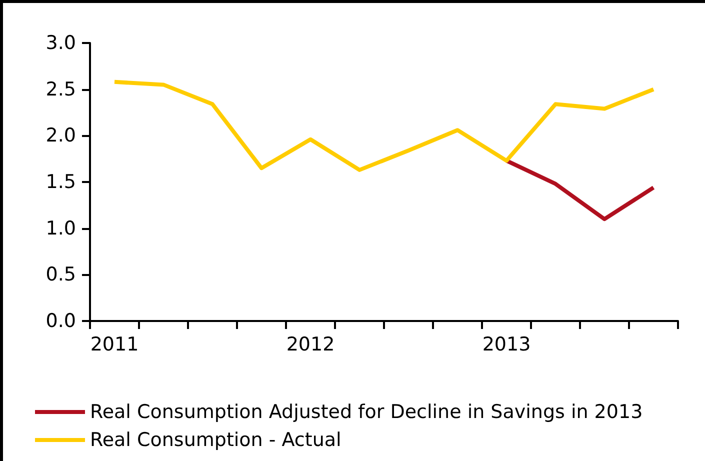 The image size is (705, 461). What do you see at coordinates (366, 412) in the screenshot?
I see `legend-label: Real Consumption Adjusted for Decline in Savings in 2013` at bounding box center [366, 412].